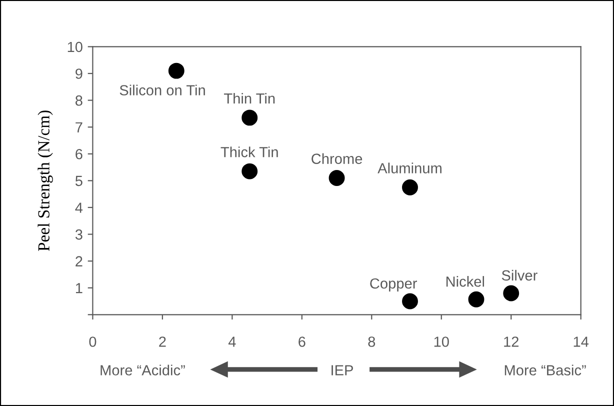 The width and height of the screenshot is (614, 406). Describe the element at coordinates (232, 341) in the screenshot. I see `x-tick-label: 4` at that location.